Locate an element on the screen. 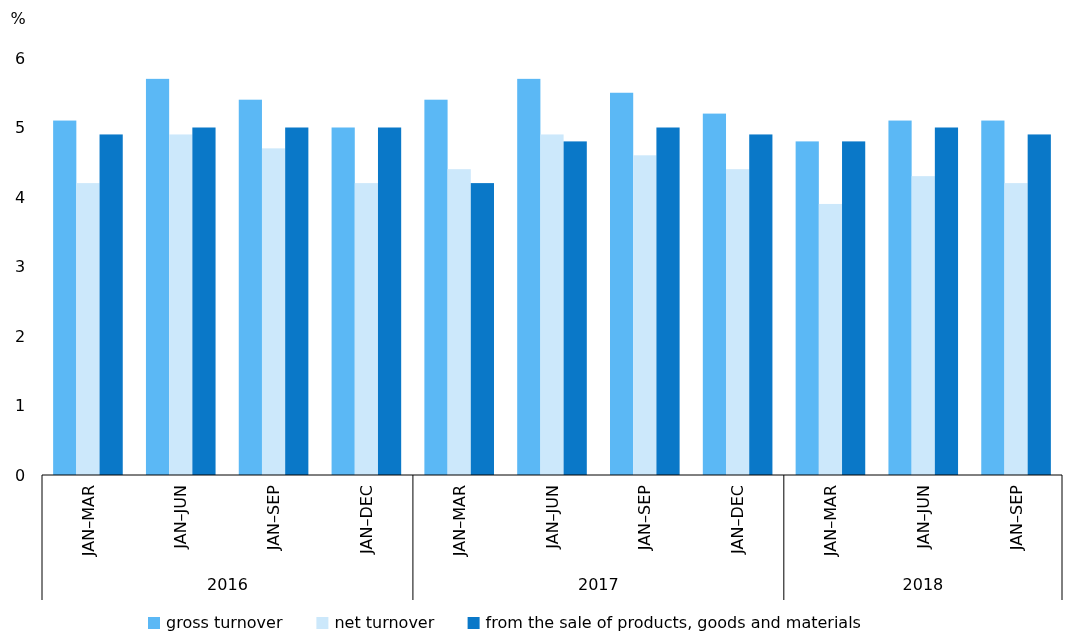 This screenshot has width=1068, height=635. text: 2018 is located at coordinates (923, 584).